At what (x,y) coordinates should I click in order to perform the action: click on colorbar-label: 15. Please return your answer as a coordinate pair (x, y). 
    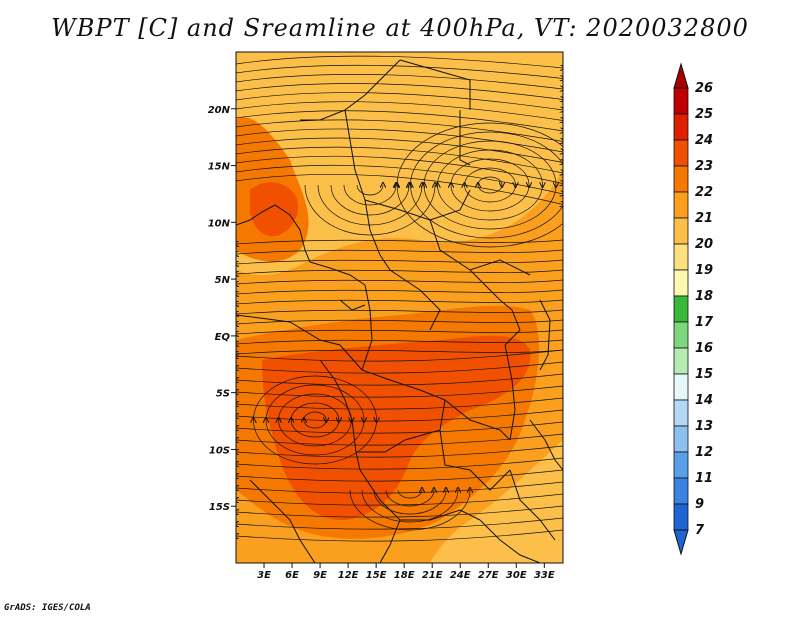
    Looking at the image, I should click on (704, 374).